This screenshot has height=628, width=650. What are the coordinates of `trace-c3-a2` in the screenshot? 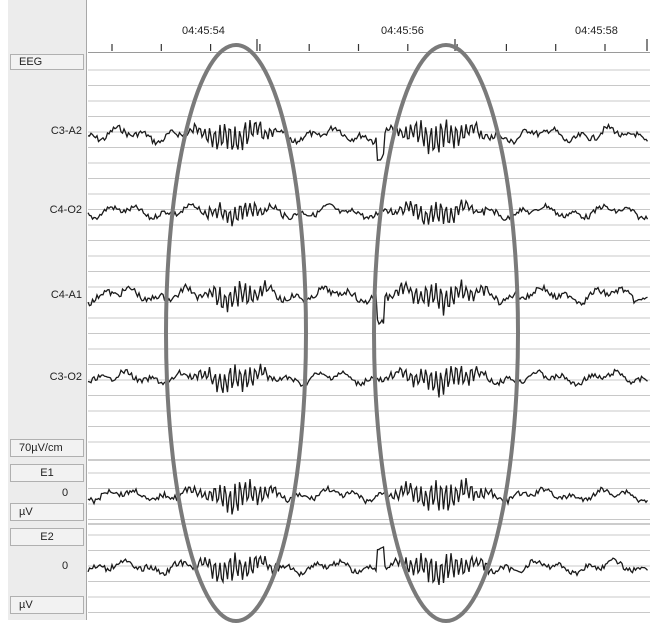 It's located at (368, 140).